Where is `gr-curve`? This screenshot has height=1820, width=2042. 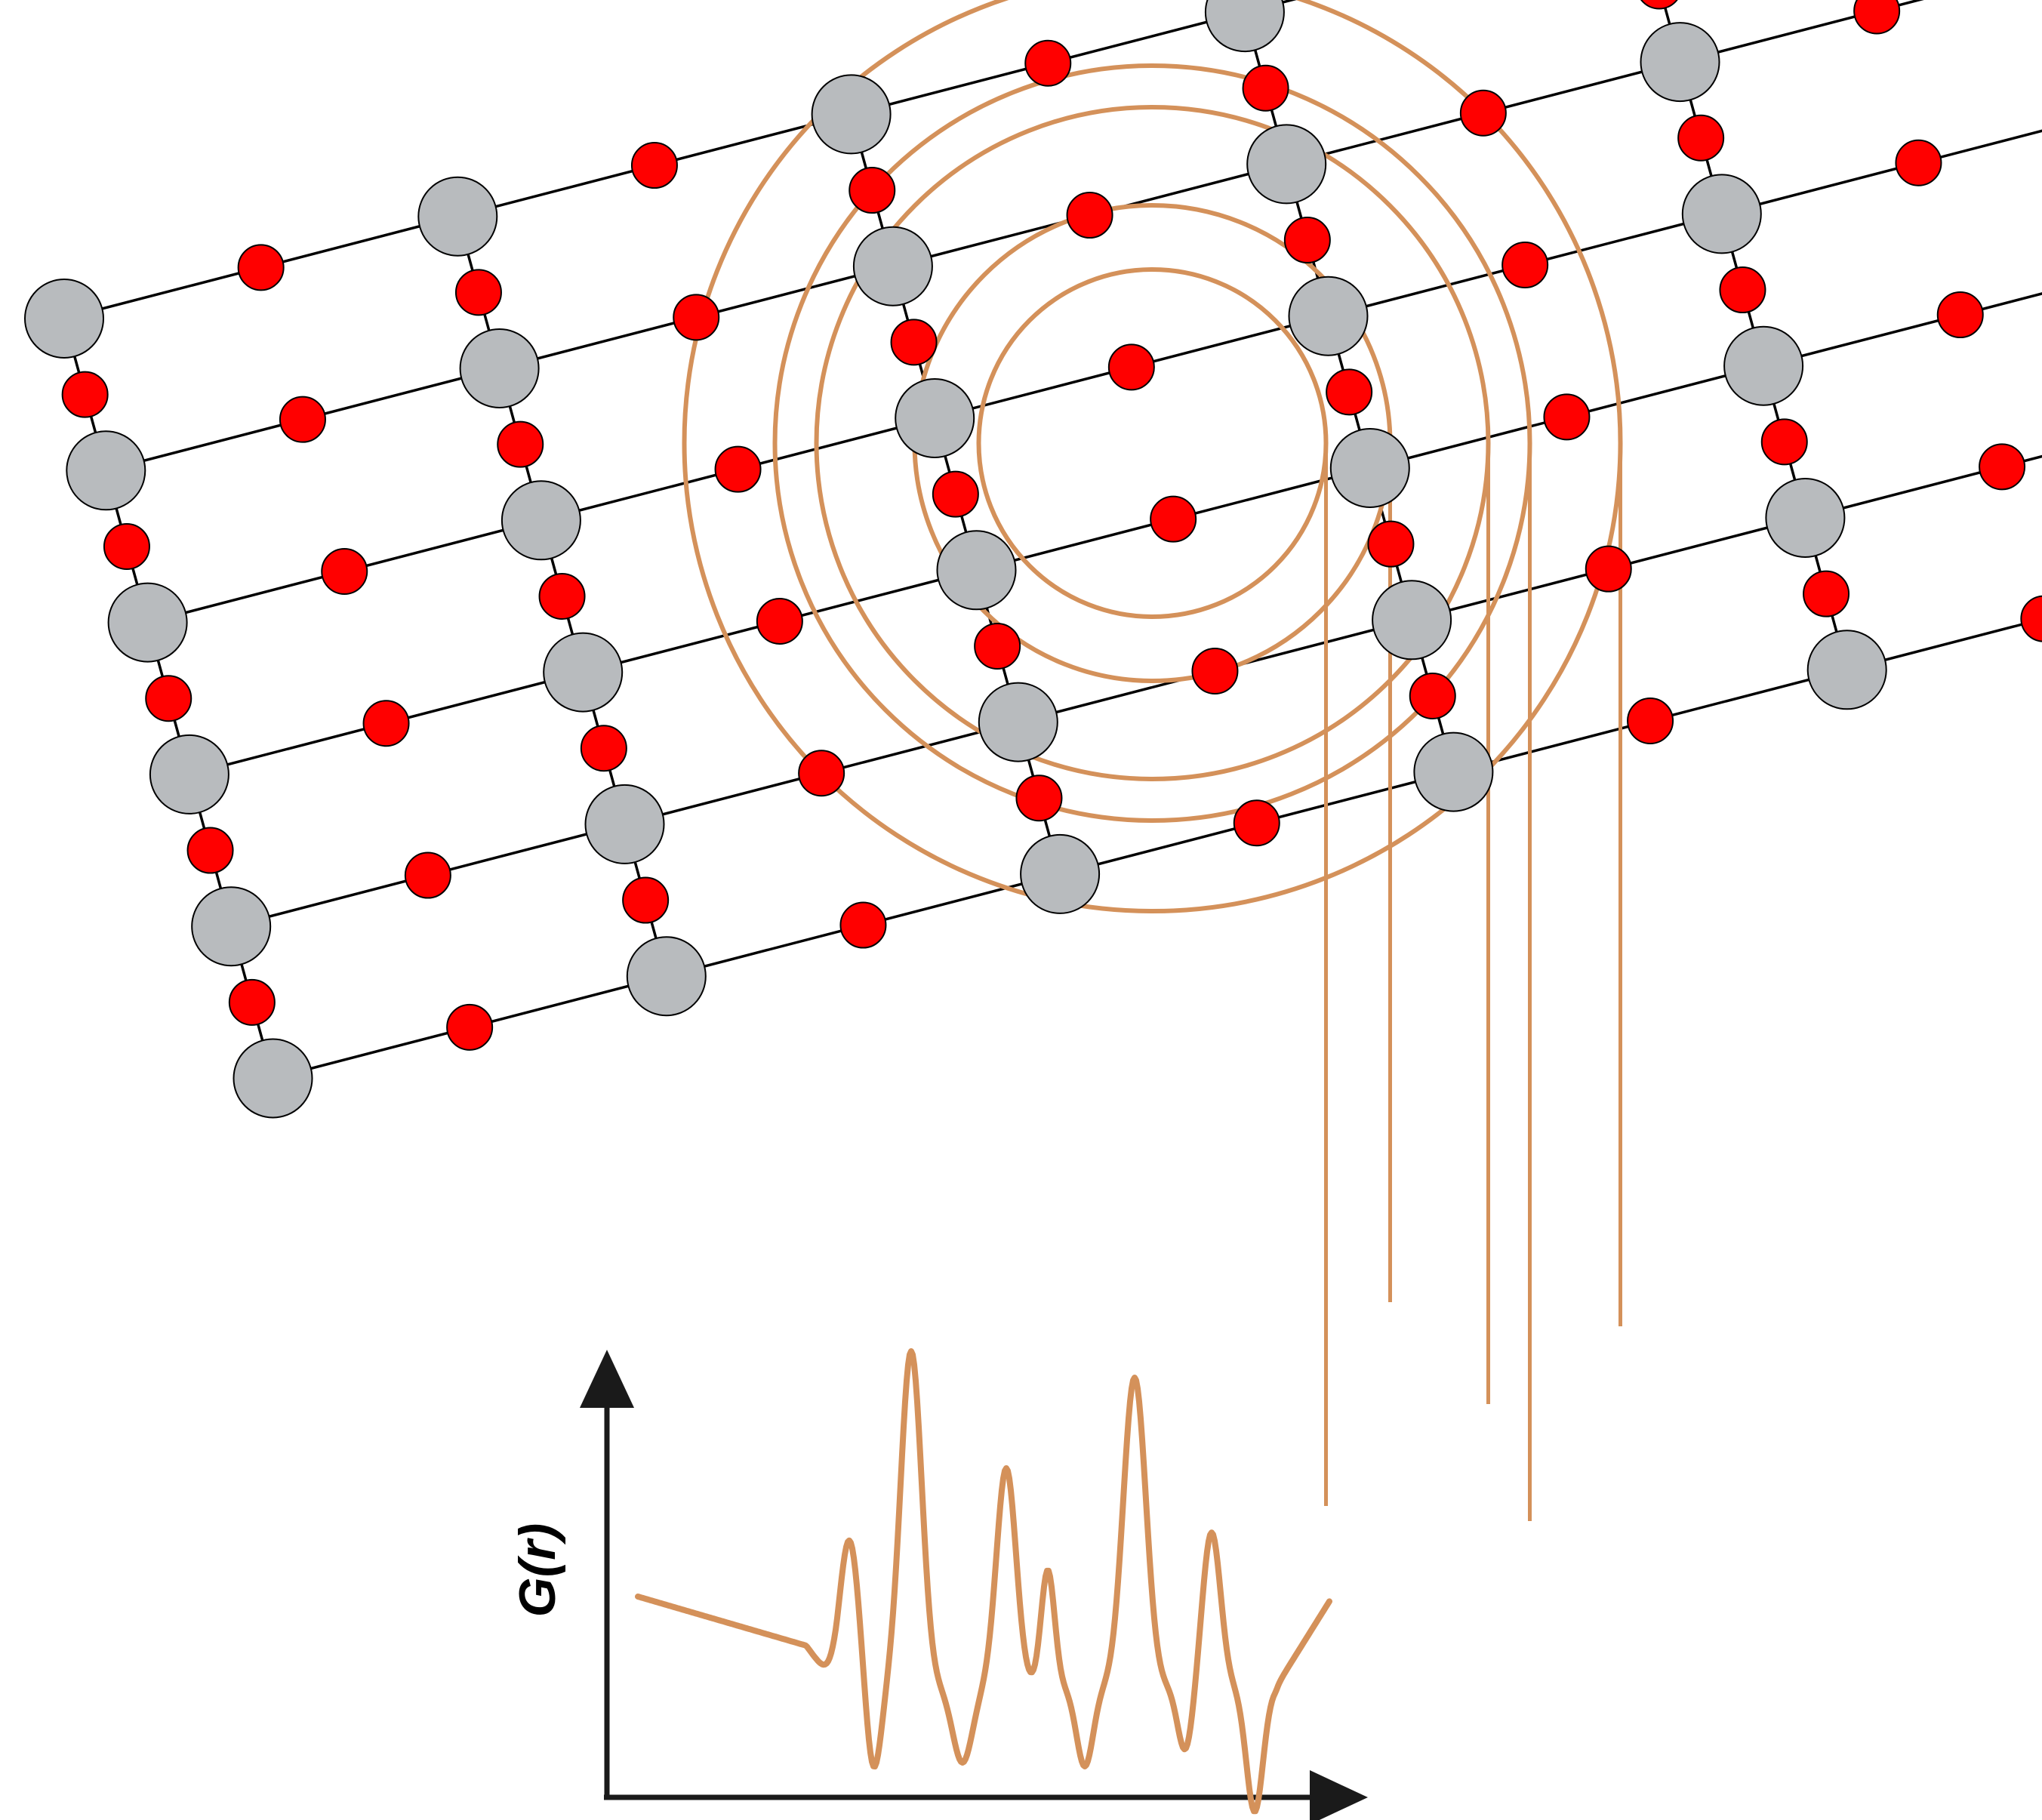 gr-curve is located at coordinates (984, 1581).